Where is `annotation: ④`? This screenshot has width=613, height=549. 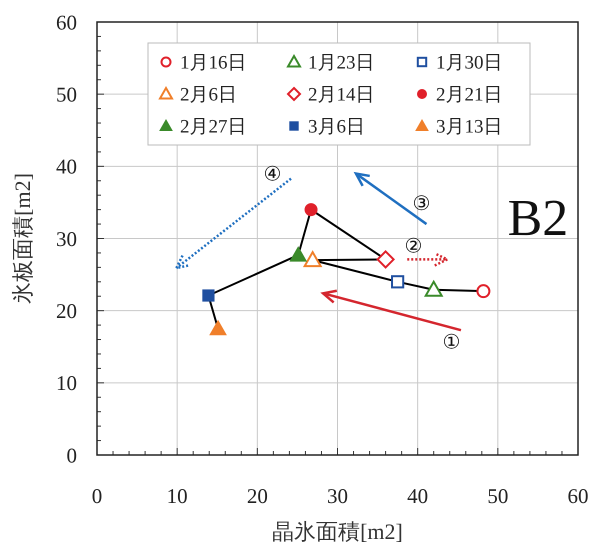
annotation: ④ is located at coordinates (273, 175).